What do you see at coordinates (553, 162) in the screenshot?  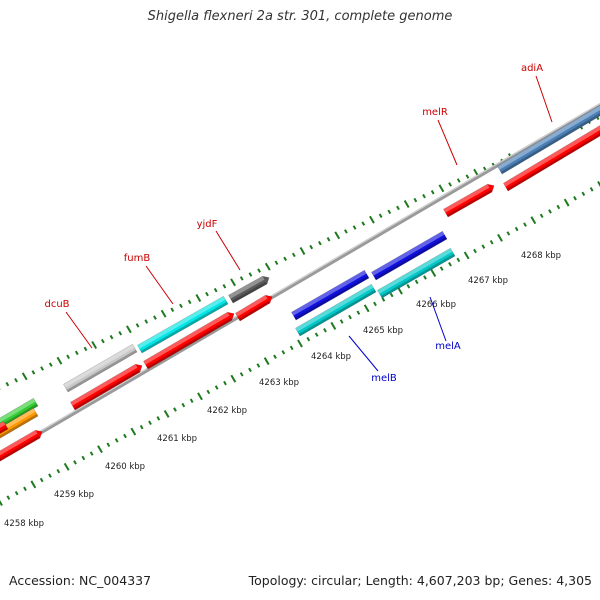 I see `cds-adiA-shade` at bounding box center [553, 162].